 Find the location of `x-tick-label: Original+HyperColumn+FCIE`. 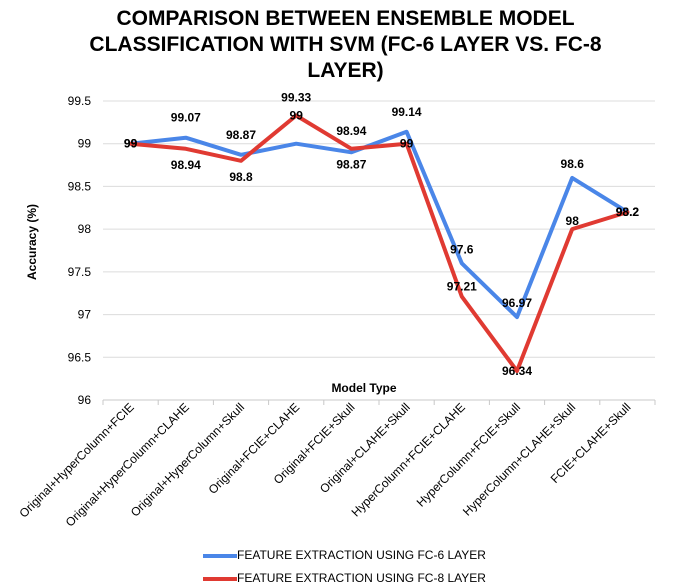

x-tick-label: Original+HyperColumn+FCIE is located at coordinates (76, 460).